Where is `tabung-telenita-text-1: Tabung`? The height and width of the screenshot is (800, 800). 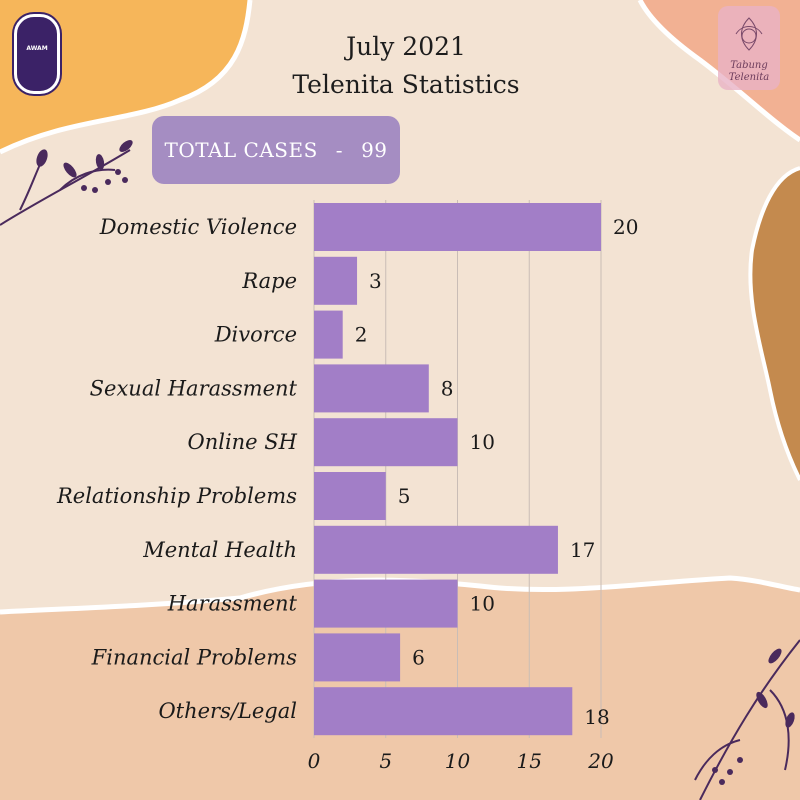
tabung-telenita-text-1: Tabung is located at coordinates (749, 65).